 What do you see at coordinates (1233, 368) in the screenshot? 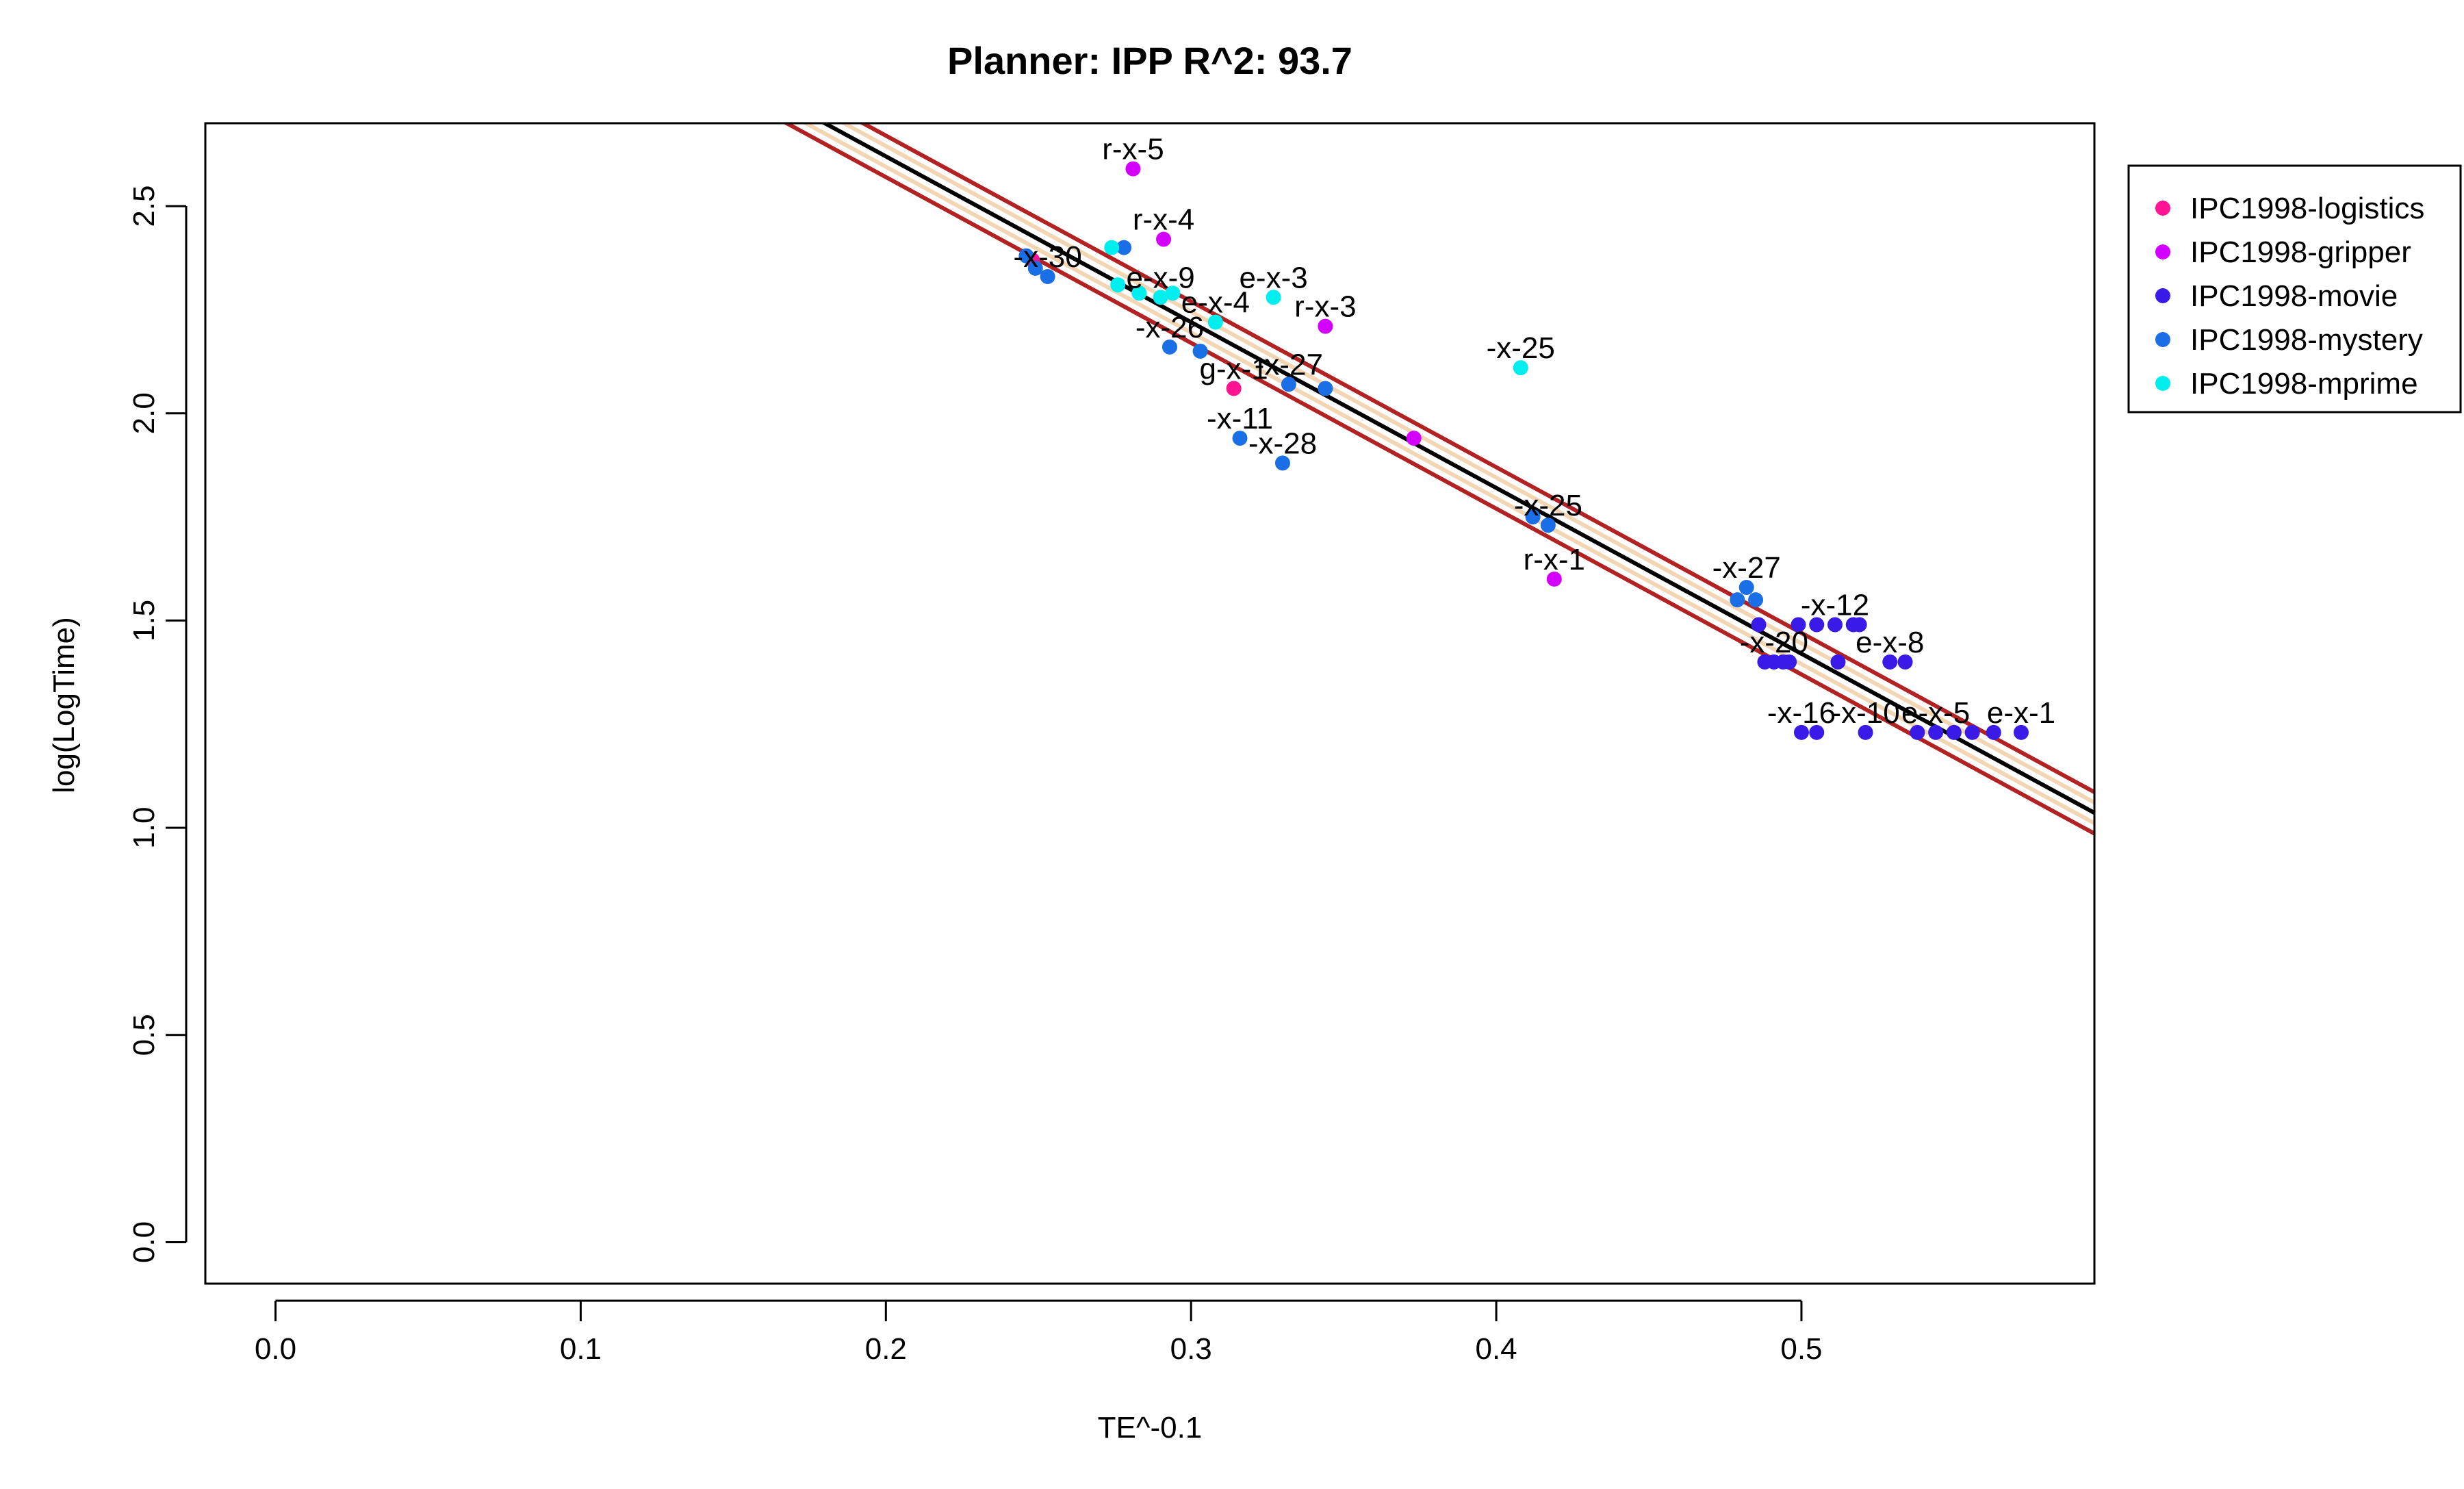
I see `point-label: g-x-1` at bounding box center [1233, 368].